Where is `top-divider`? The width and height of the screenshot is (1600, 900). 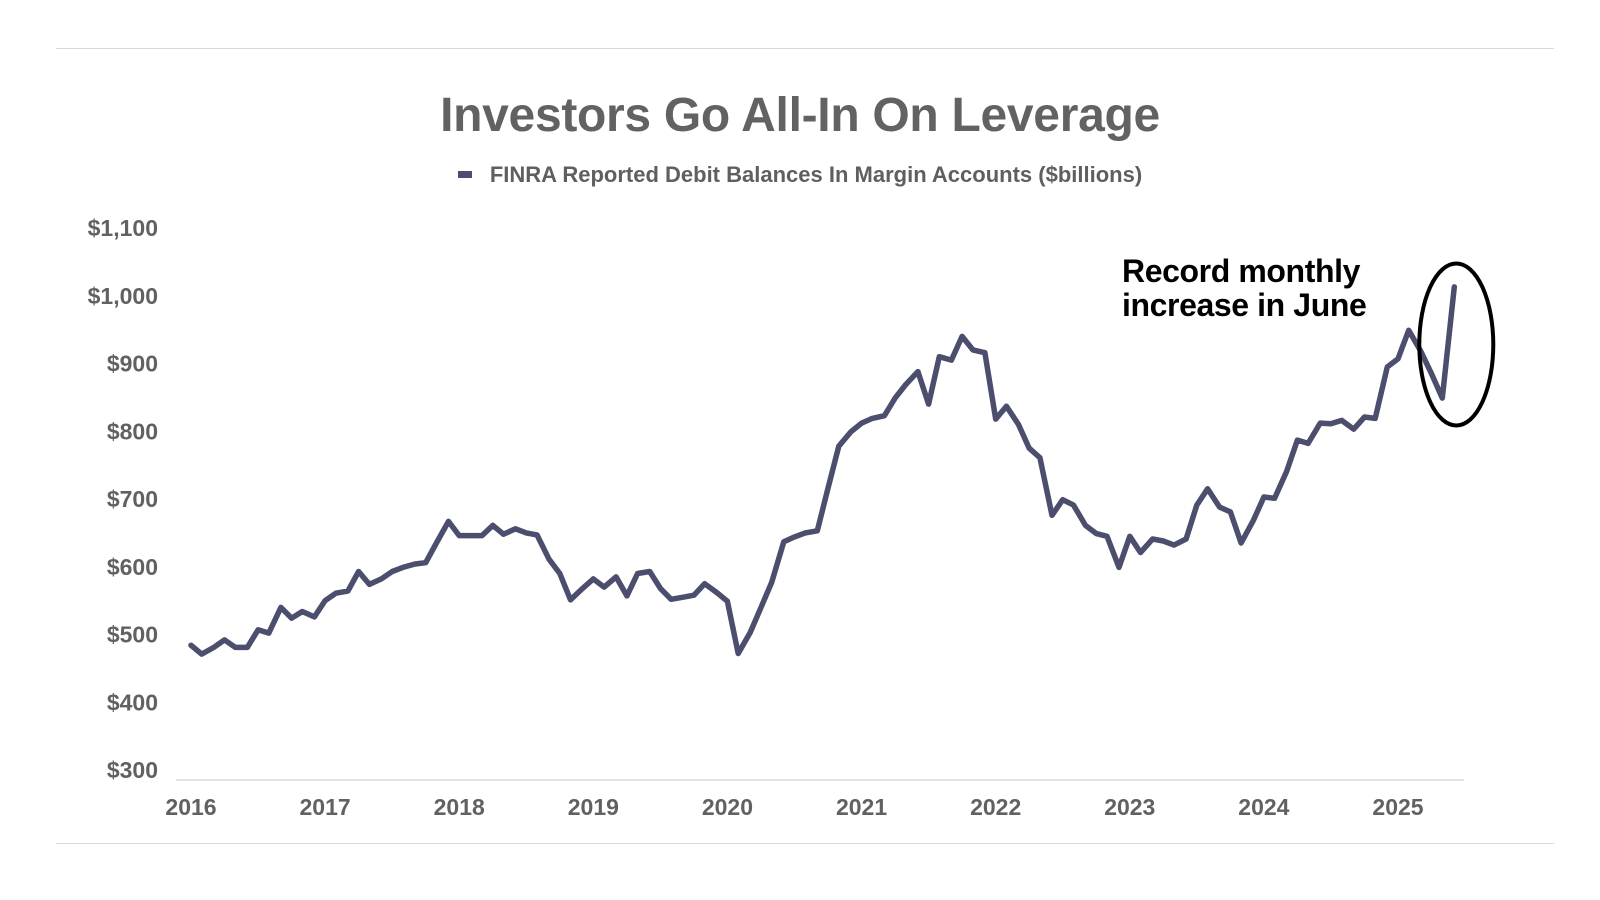
top-divider is located at coordinates (805, 48).